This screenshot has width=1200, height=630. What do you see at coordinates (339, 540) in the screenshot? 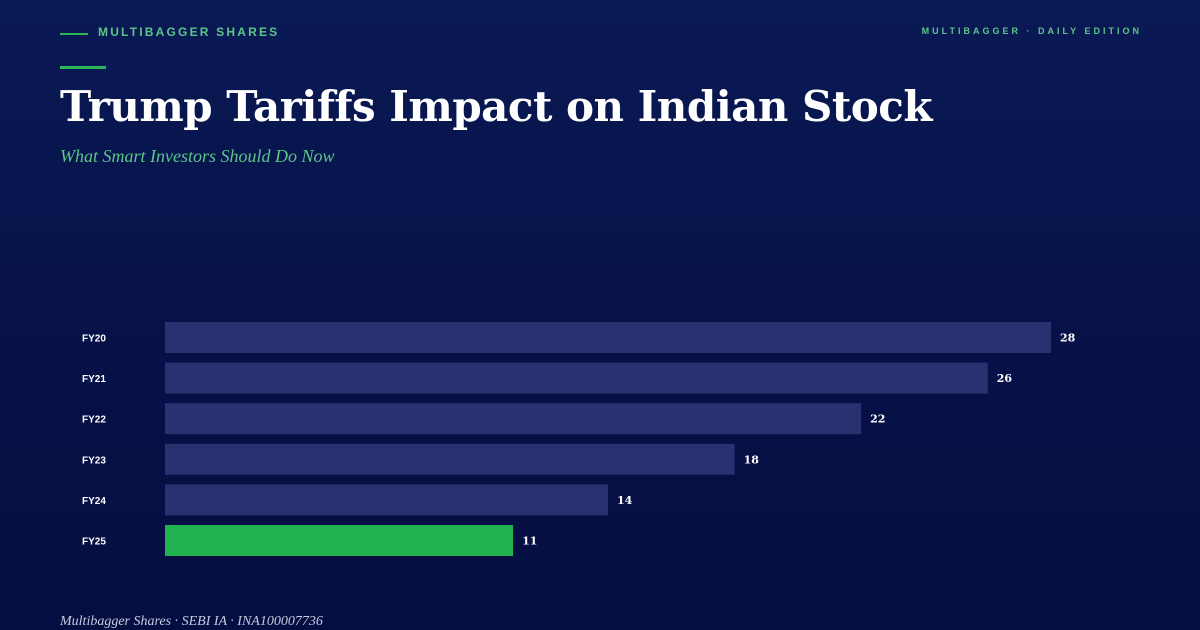
I see `bar-fy25` at bounding box center [339, 540].